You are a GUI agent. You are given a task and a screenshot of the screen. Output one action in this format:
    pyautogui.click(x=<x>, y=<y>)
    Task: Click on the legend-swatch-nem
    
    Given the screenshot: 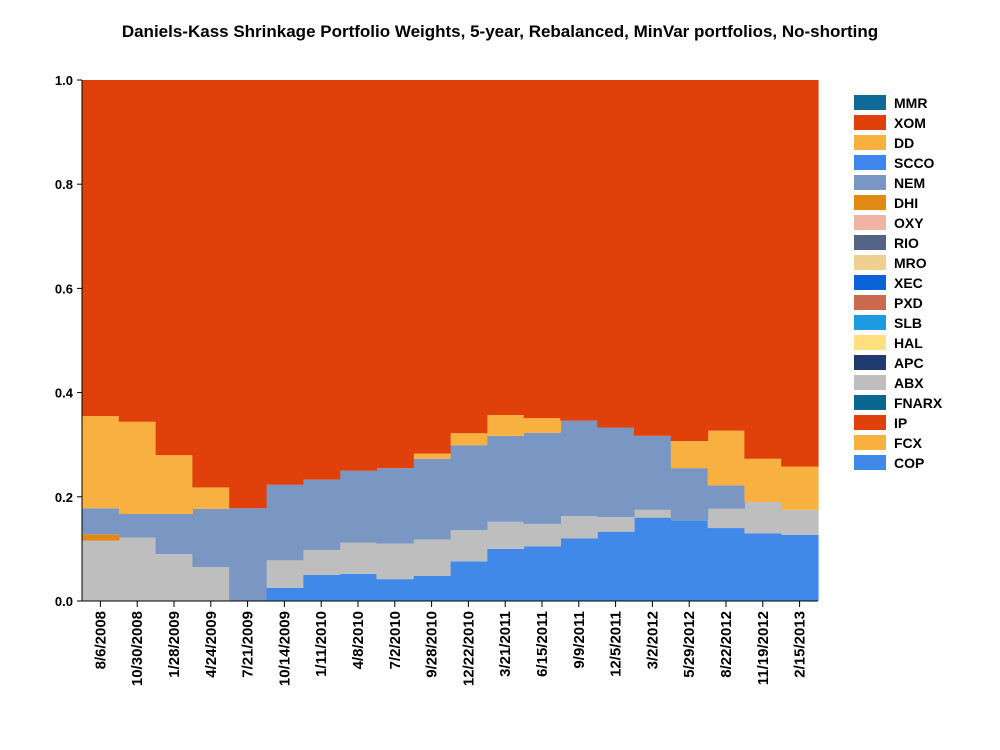 What is the action you would take?
    pyautogui.click(x=870, y=182)
    